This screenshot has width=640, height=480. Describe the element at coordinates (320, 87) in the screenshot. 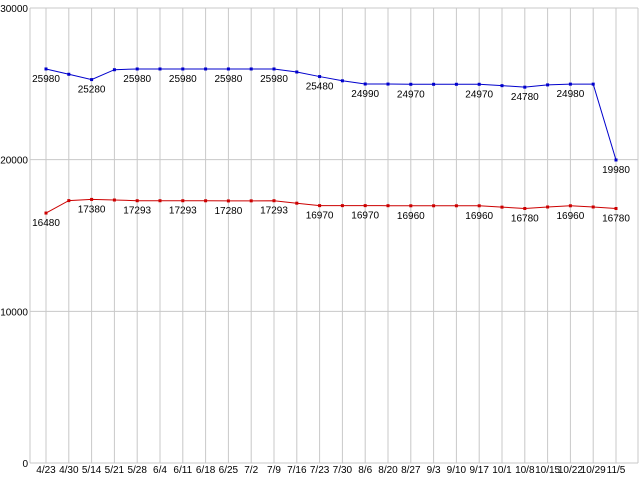

I see `upper-blue-series-value-label: 25480` at that location.